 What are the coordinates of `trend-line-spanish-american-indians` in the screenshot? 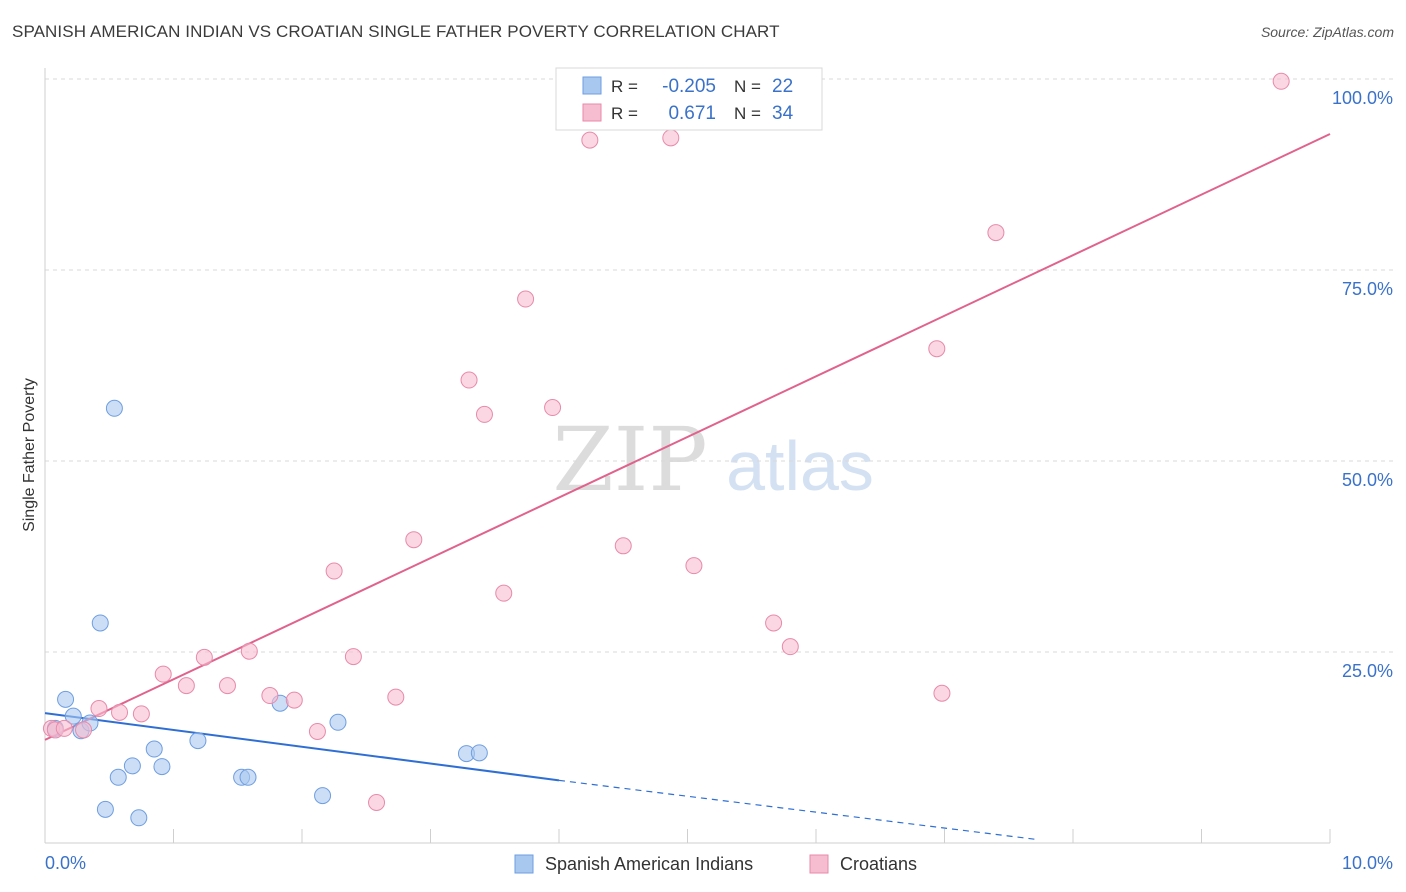 It's located at (302, 747).